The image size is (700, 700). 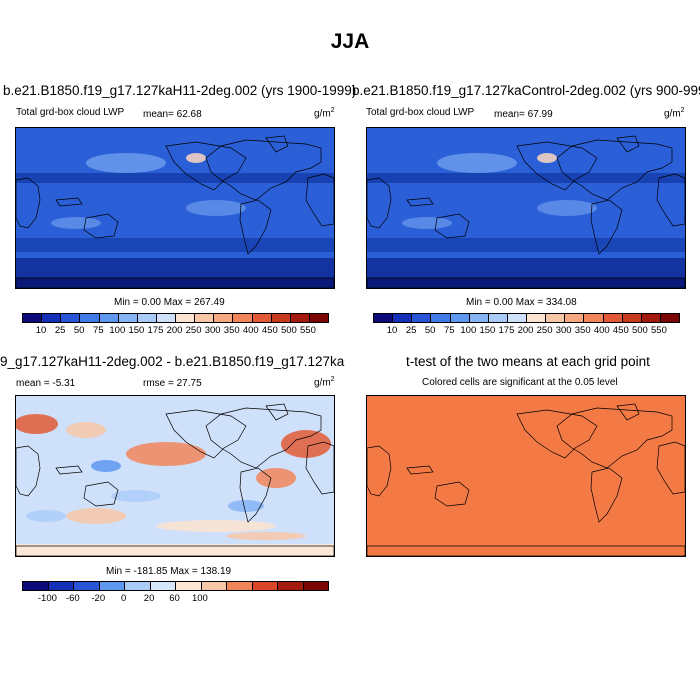 What do you see at coordinates (324, 113) in the screenshot?
I see `panel1-units: g/m2` at bounding box center [324, 113].